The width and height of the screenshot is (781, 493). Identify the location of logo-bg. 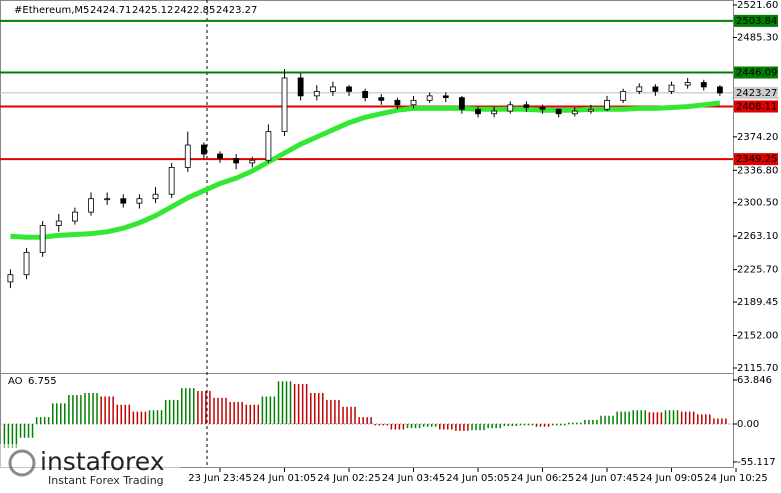
(90, 466).